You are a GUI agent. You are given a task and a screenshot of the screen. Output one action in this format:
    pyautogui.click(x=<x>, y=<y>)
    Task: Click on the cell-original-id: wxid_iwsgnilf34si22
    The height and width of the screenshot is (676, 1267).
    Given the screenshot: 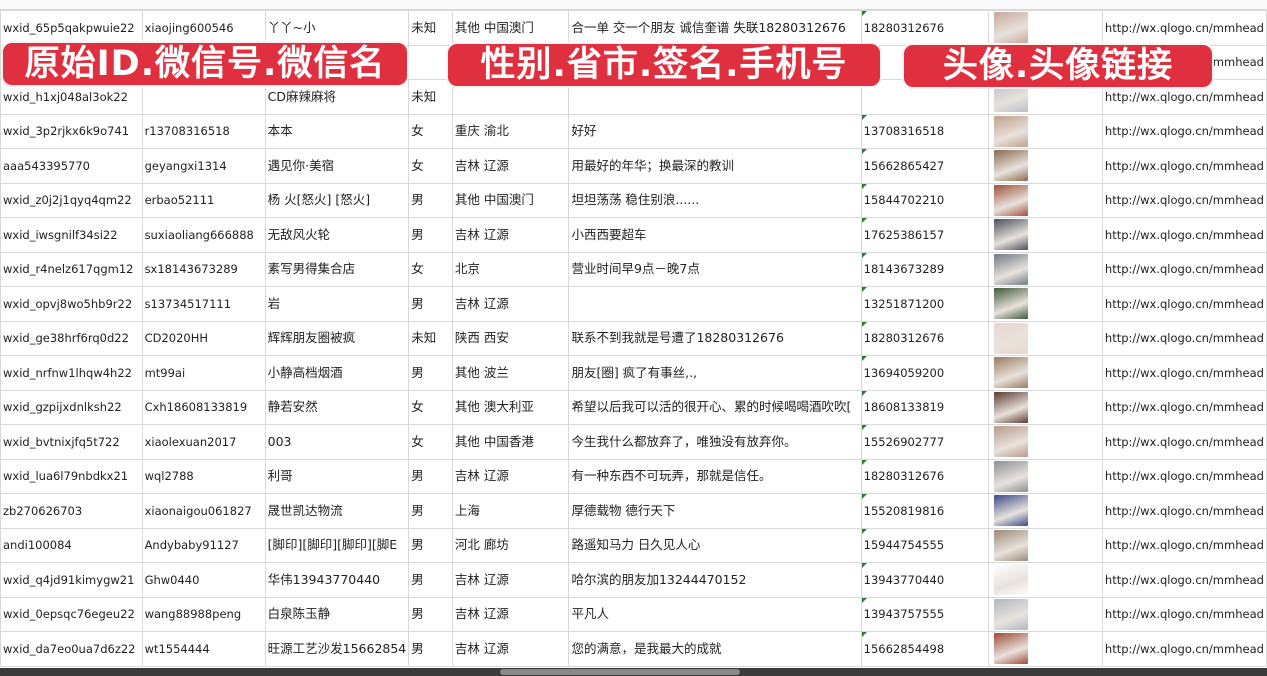 What is the action you would take?
    pyautogui.click(x=71, y=235)
    